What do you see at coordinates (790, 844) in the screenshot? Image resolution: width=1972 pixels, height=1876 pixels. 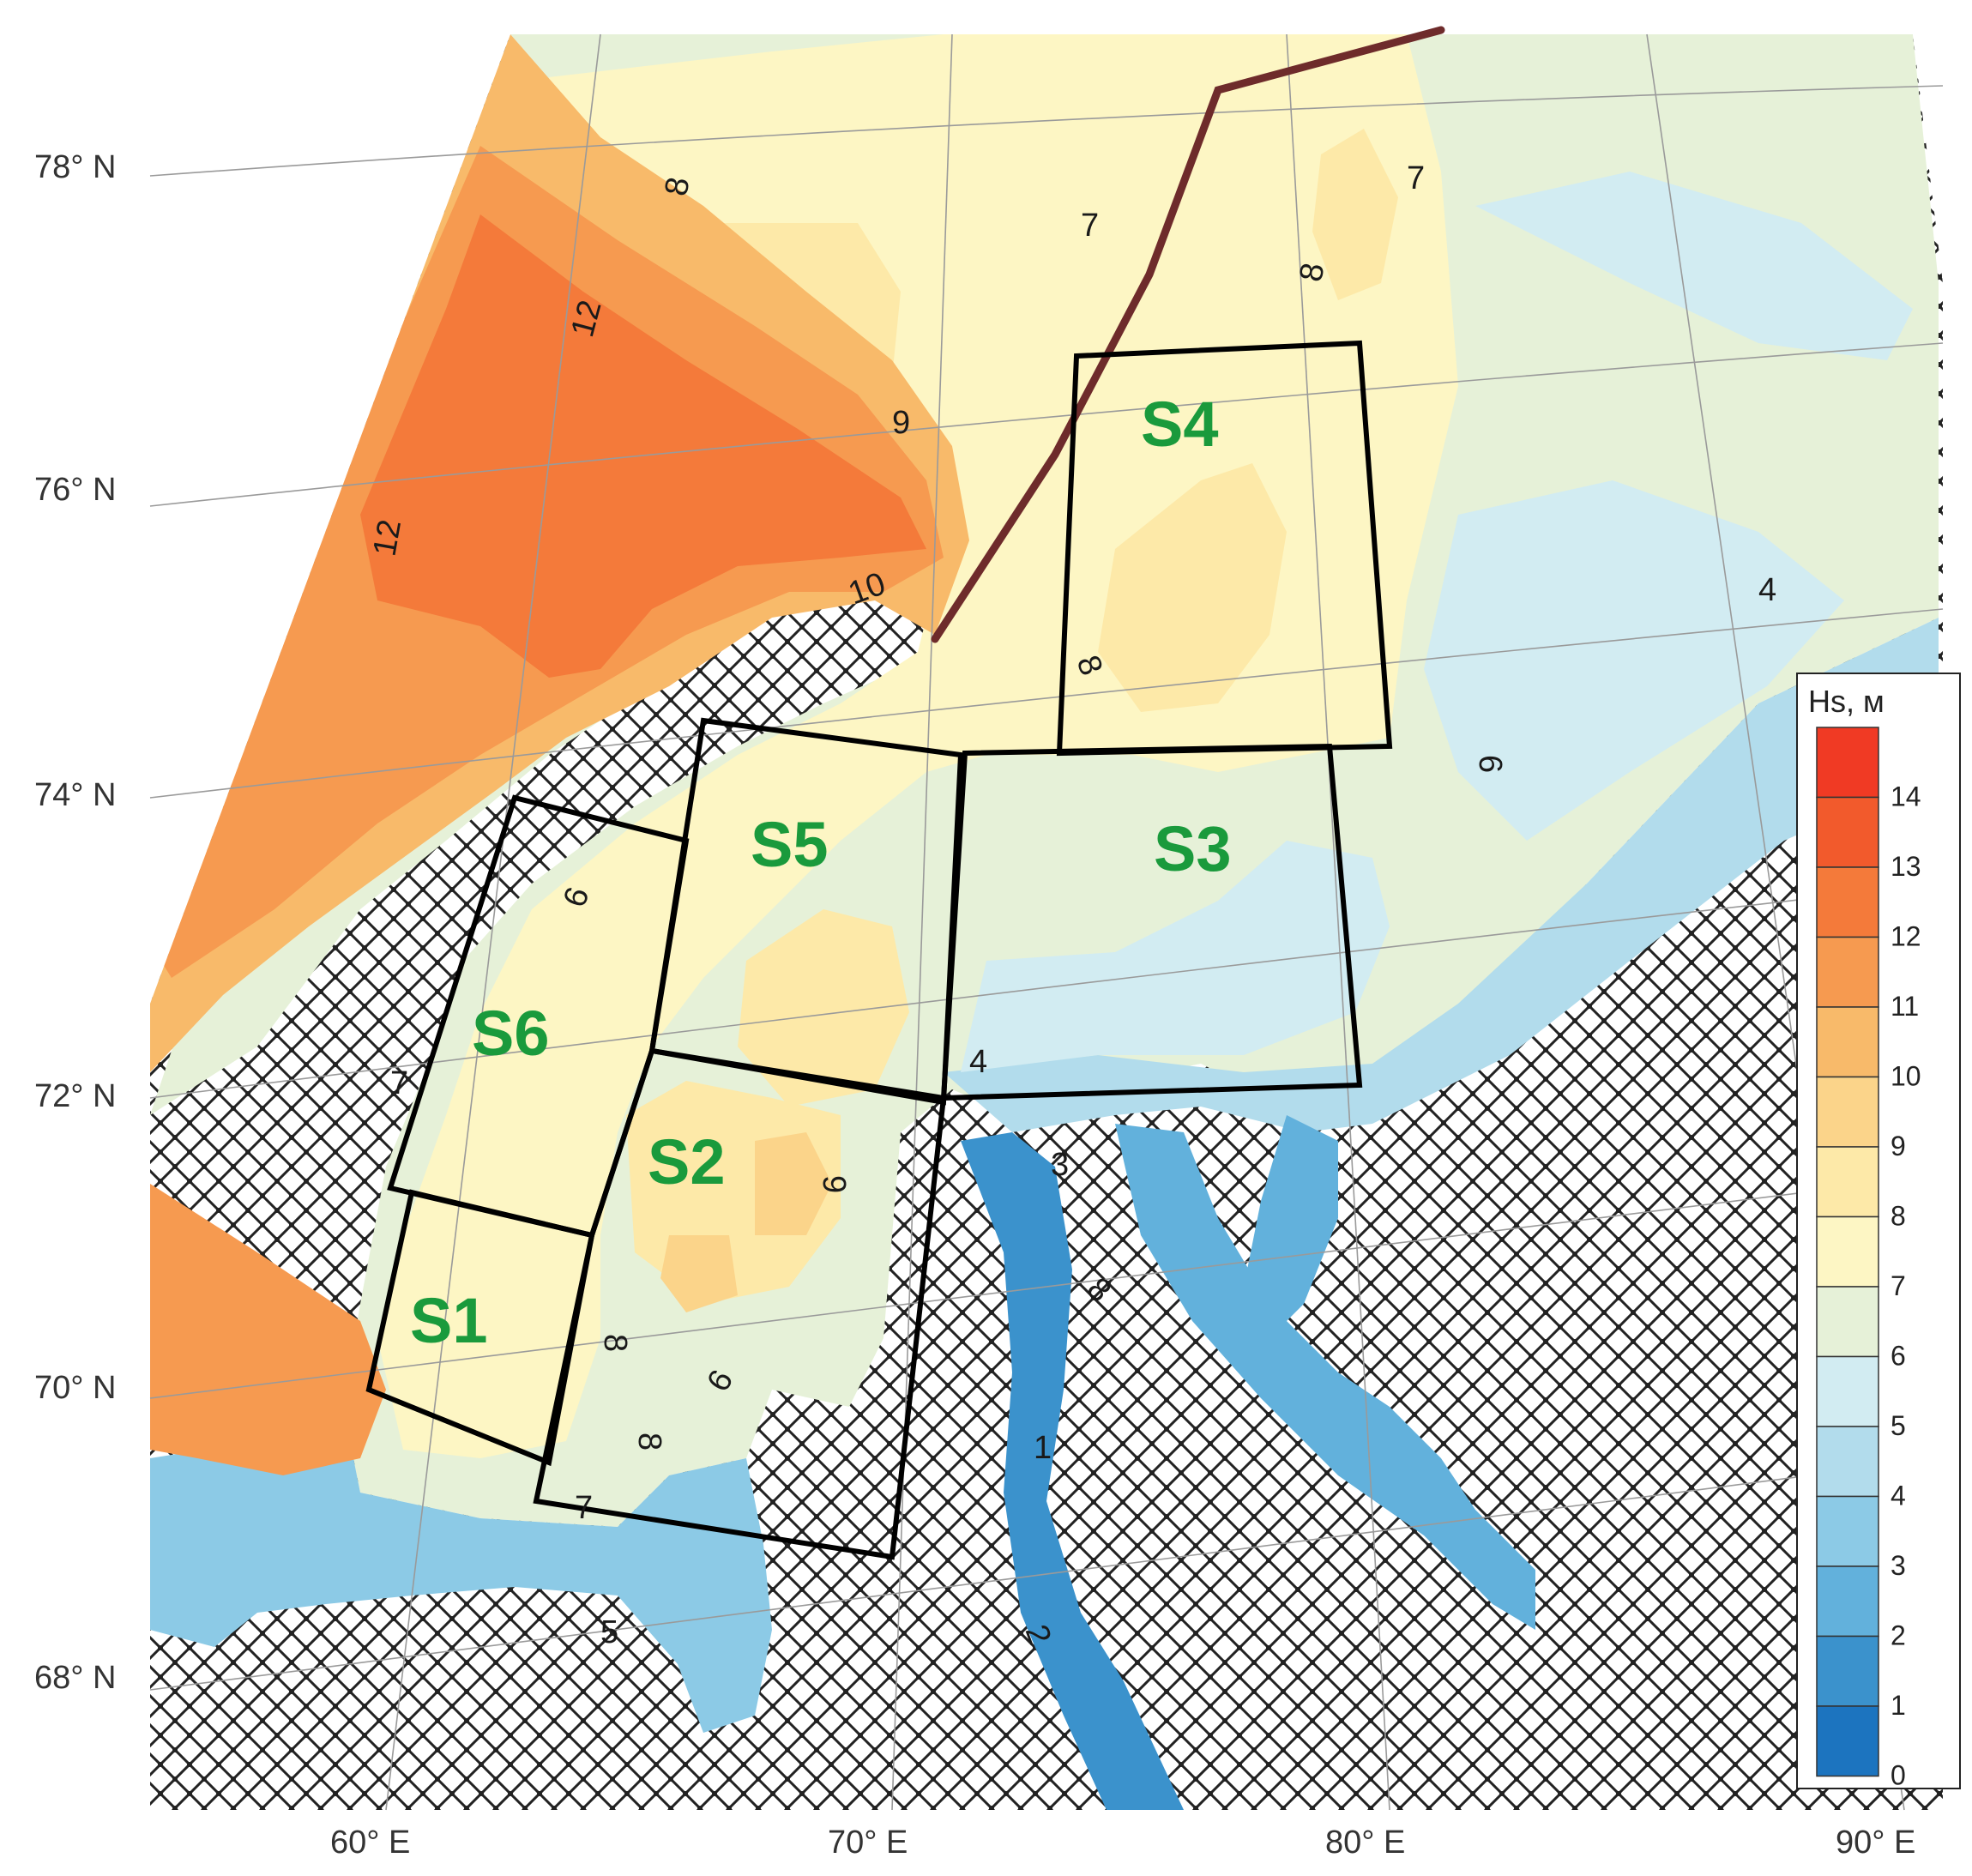 I see `region-label-s5: S5` at bounding box center [790, 844].